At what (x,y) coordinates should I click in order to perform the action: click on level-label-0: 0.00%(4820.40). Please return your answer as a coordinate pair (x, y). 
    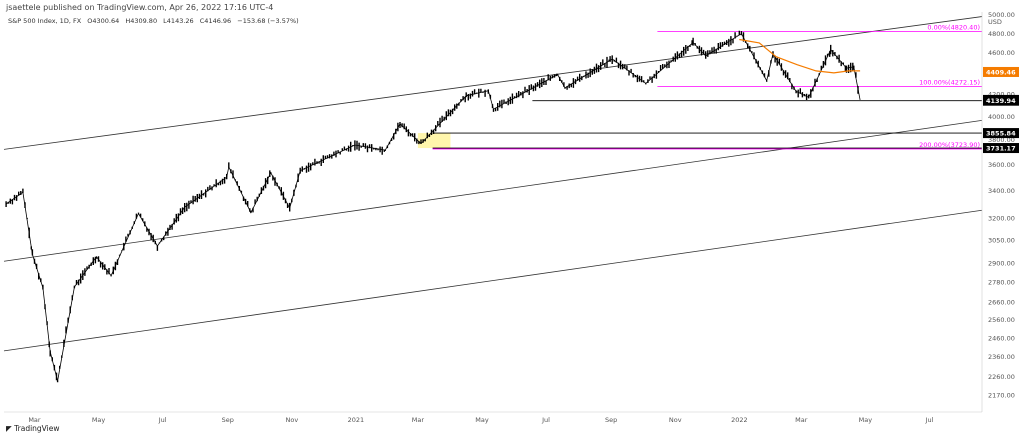
    Looking at the image, I should click on (953, 27).